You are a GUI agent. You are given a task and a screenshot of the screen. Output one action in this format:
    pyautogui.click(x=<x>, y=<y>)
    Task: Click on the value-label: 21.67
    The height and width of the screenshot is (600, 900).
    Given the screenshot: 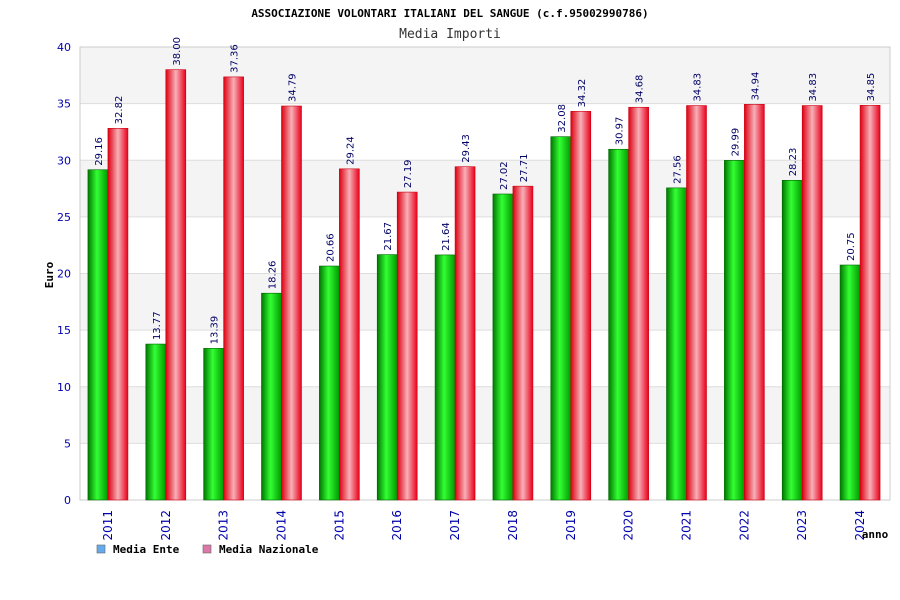 What is the action you would take?
    pyautogui.click(x=388, y=236)
    